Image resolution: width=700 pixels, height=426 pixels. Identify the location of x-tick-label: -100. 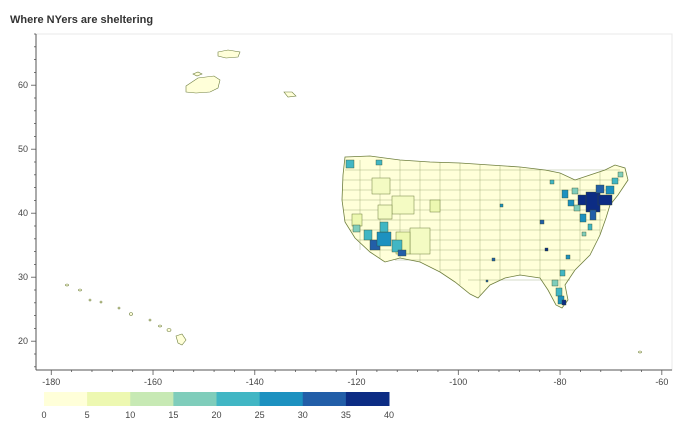
(458, 382).